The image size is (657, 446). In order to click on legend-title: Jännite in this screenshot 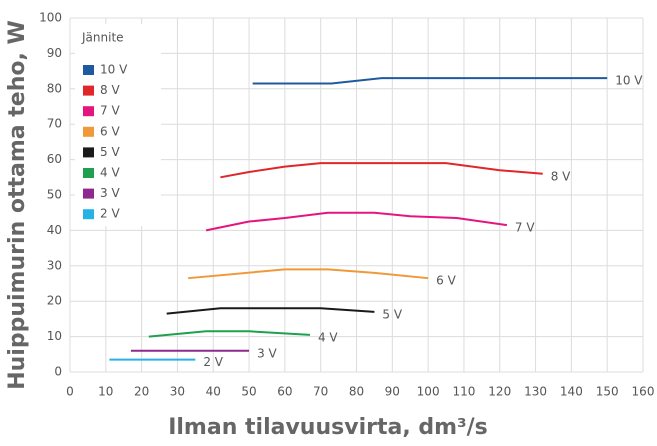, I will do `click(102, 38)`.